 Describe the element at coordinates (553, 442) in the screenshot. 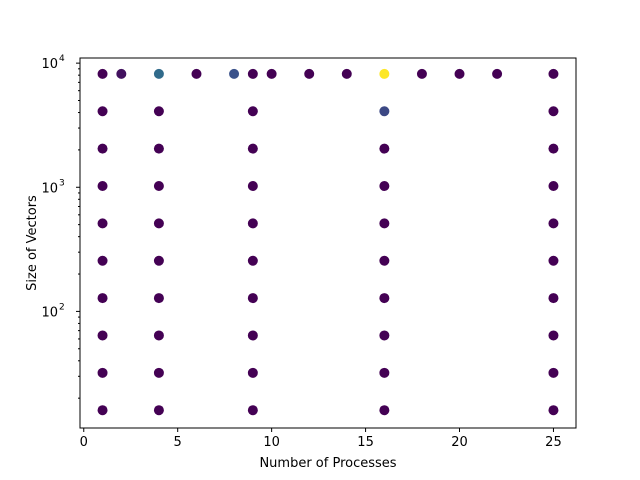

I see `x-tick-label: 25` at that location.